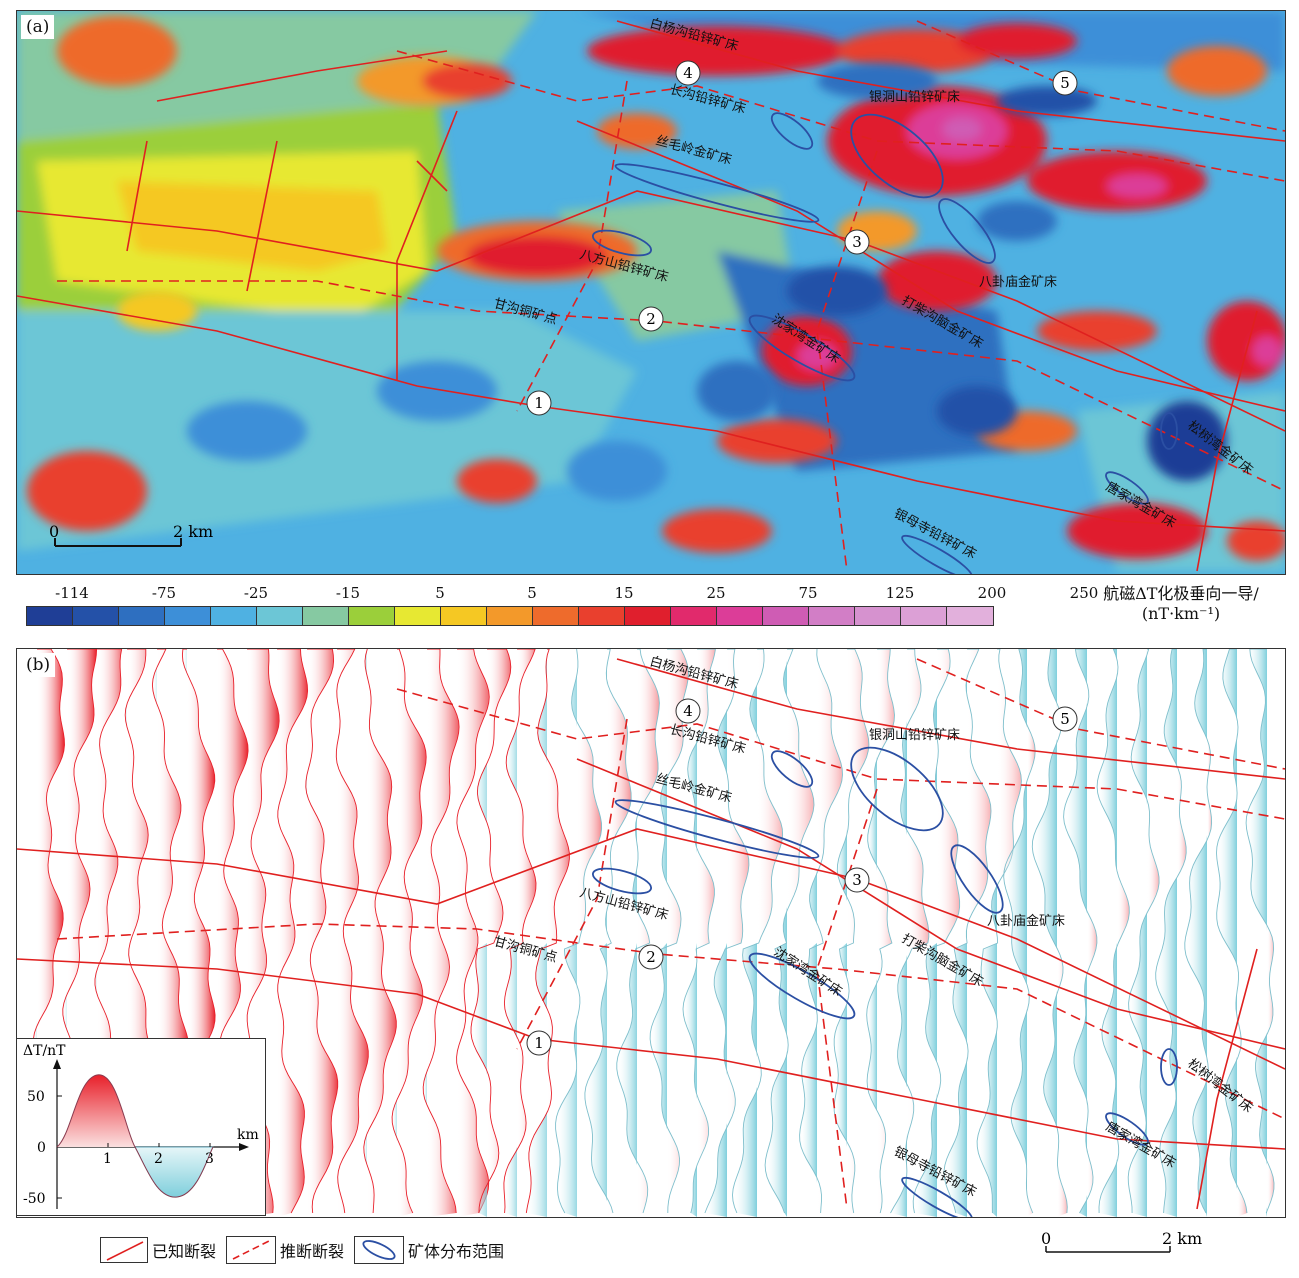 This screenshot has width=1299, height=1278. Describe the element at coordinates (688, 73) in the screenshot. I see `fault-marker-4: 4` at that location.